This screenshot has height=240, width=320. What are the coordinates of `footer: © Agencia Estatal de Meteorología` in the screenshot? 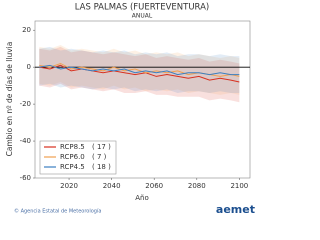 It's located at (57, 211).